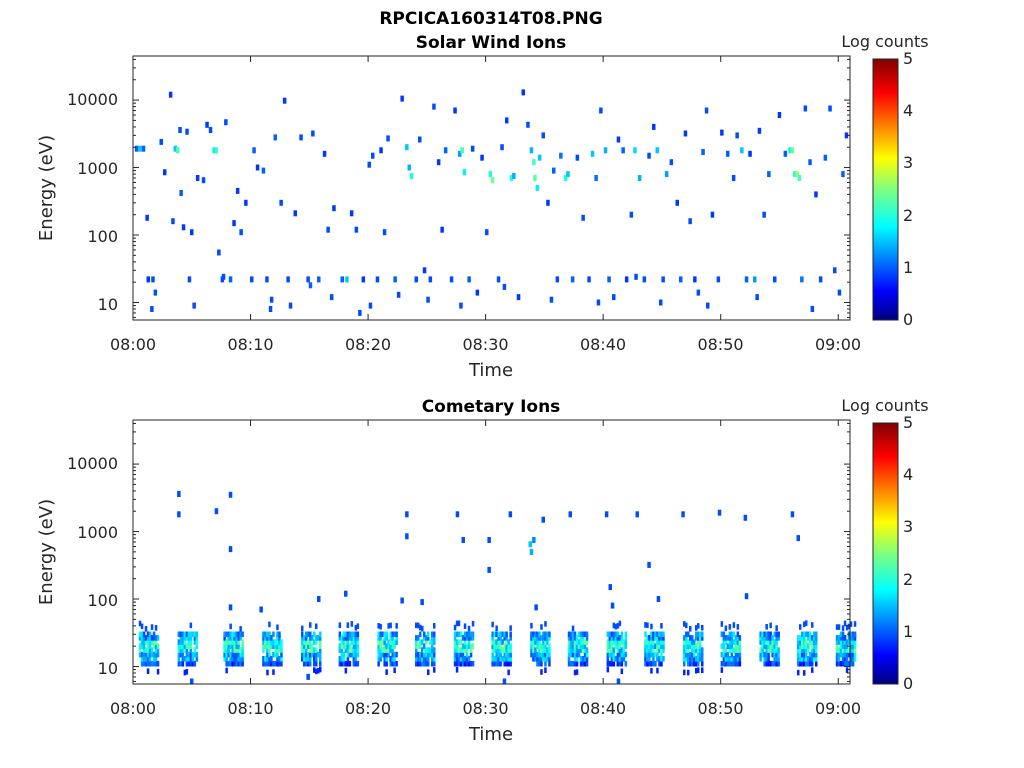  Describe the element at coordinates (908, 474) in the screenshot. I see `colorbar-tick: 4` at that location.